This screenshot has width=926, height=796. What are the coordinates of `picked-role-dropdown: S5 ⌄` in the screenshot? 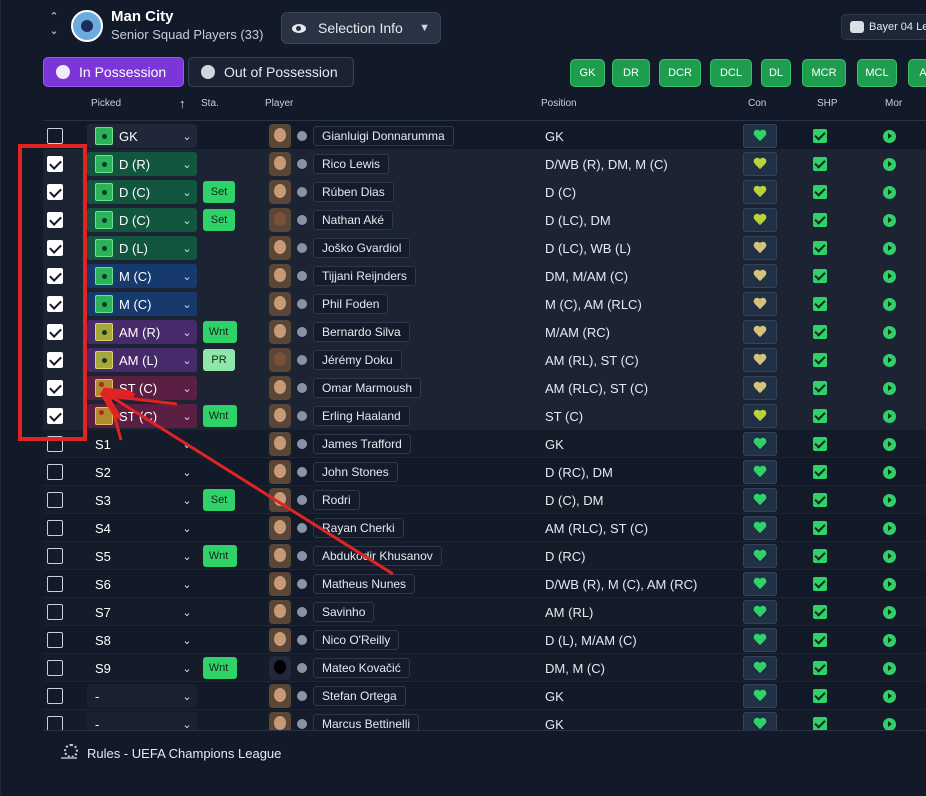 It's located at (142, 556).